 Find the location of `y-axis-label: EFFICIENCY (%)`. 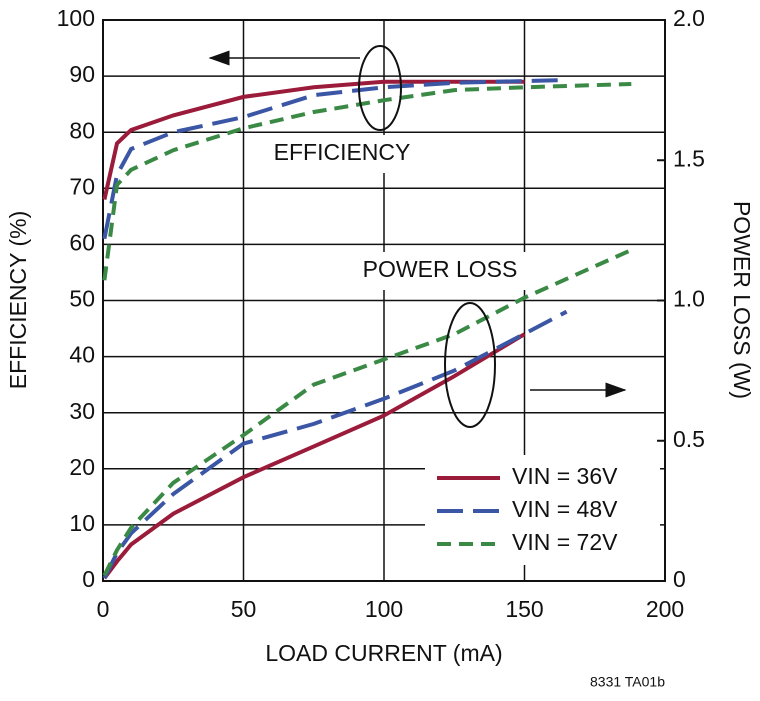

y-axis-label: EFFICIENCY (%) is located at coordinates (18, 300).